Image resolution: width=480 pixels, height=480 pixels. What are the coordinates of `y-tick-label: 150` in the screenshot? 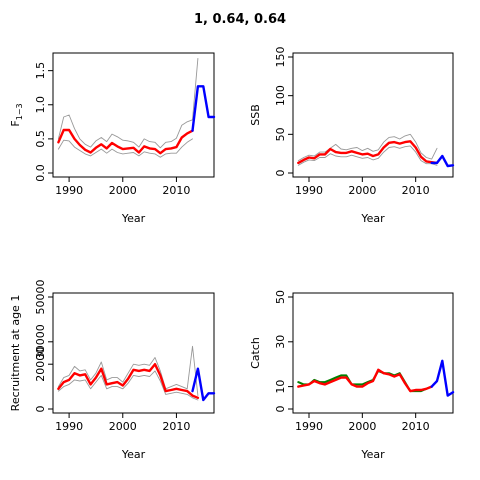 It's located at (280, 57).